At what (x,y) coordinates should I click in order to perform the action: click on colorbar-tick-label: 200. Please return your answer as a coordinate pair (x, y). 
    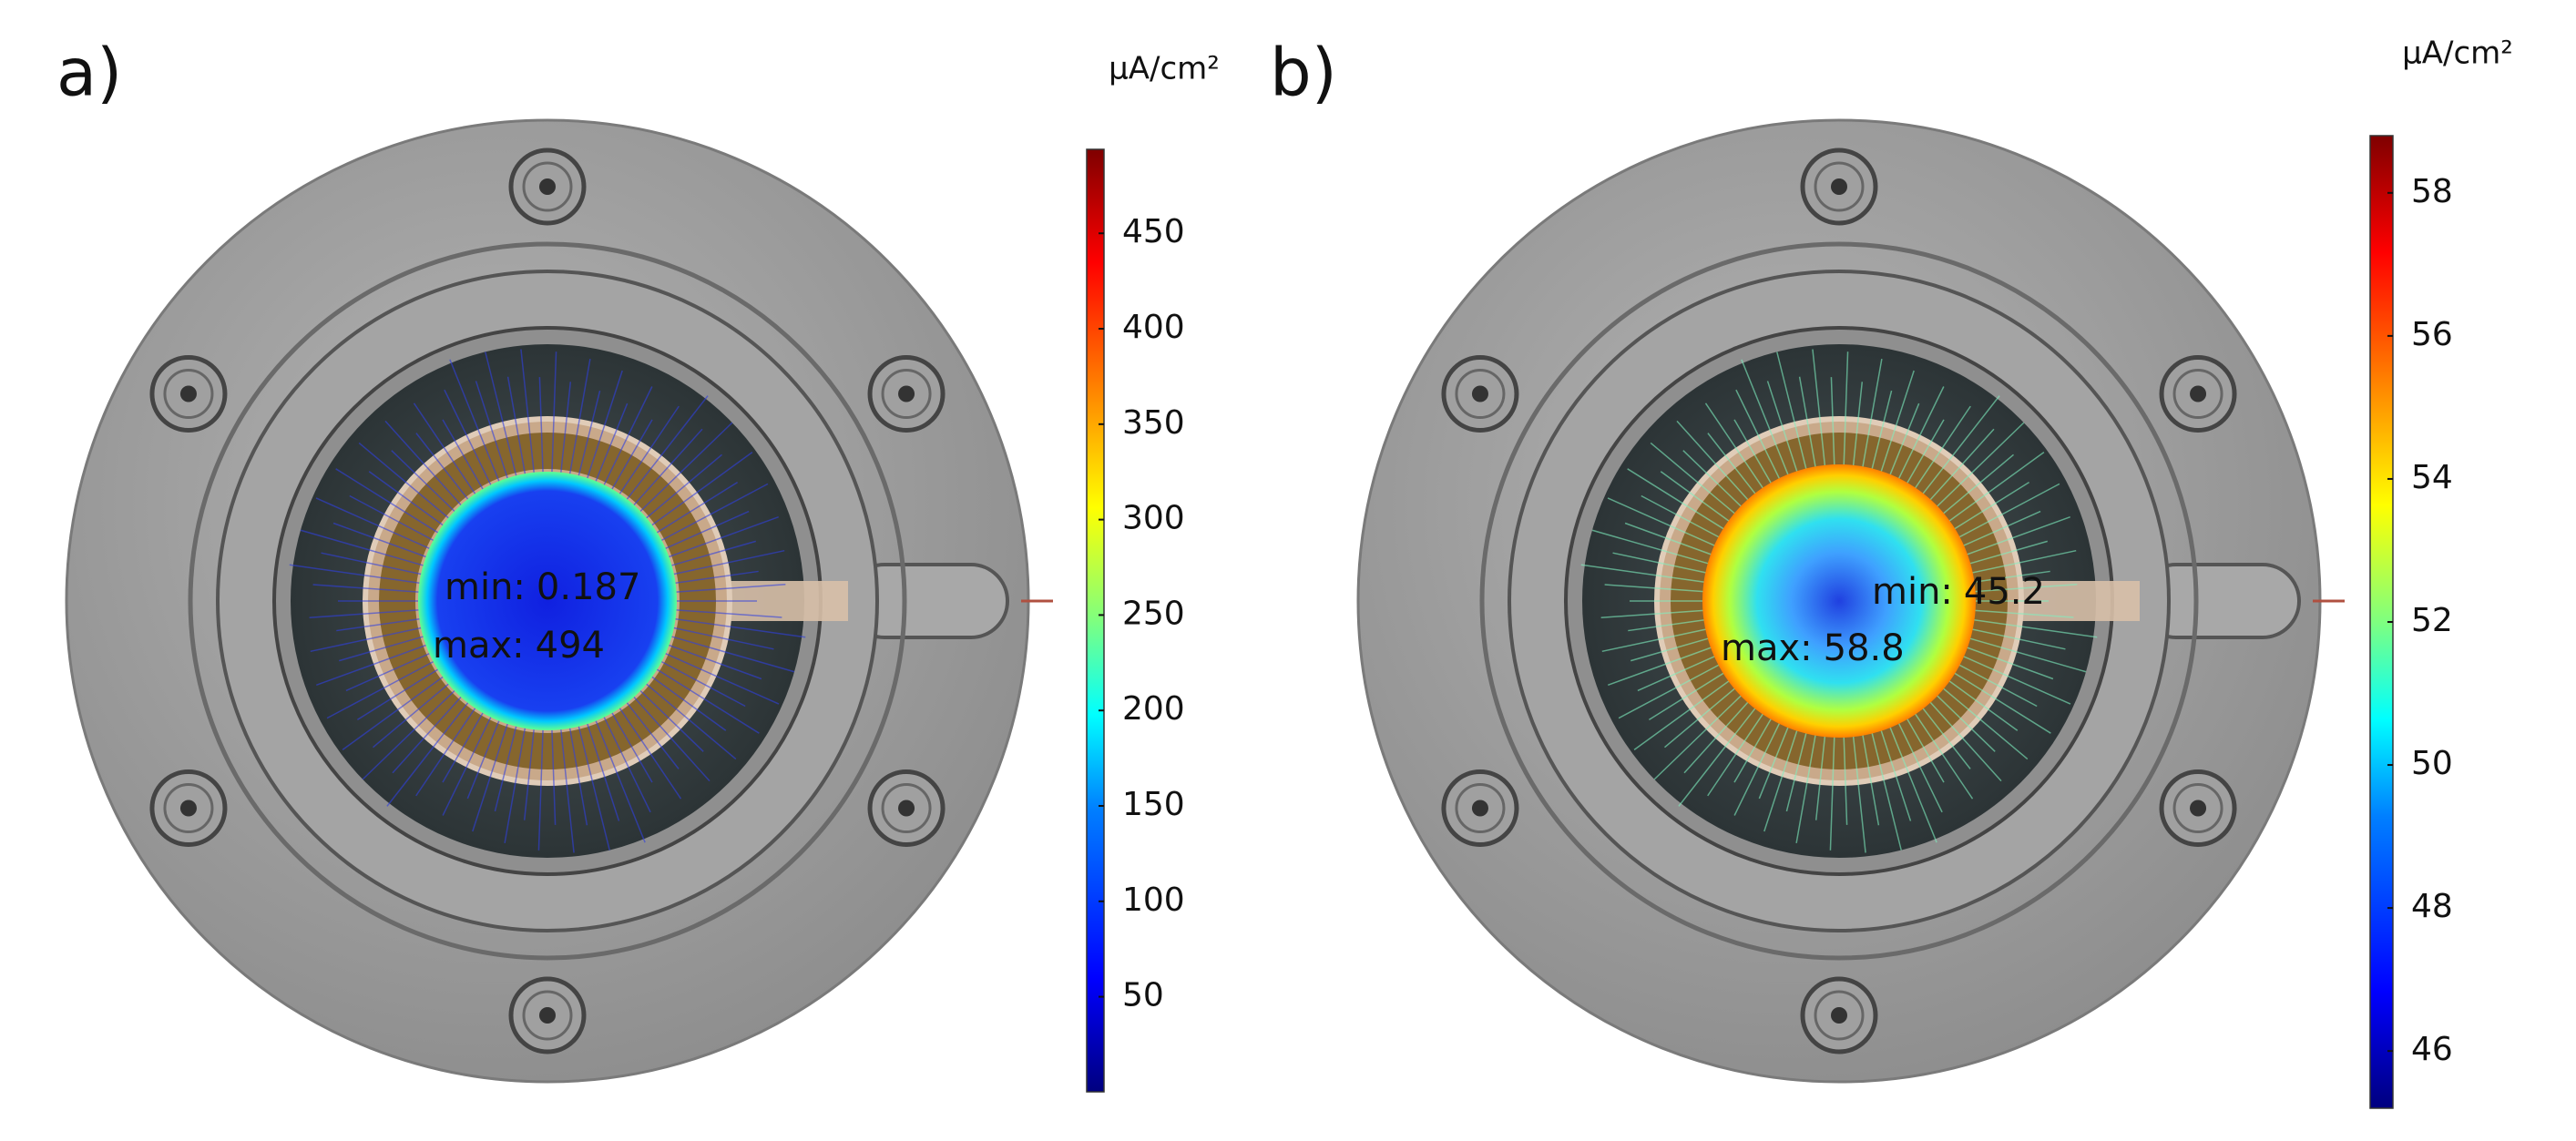
    Looking at the image, I should click on (1153, 709).